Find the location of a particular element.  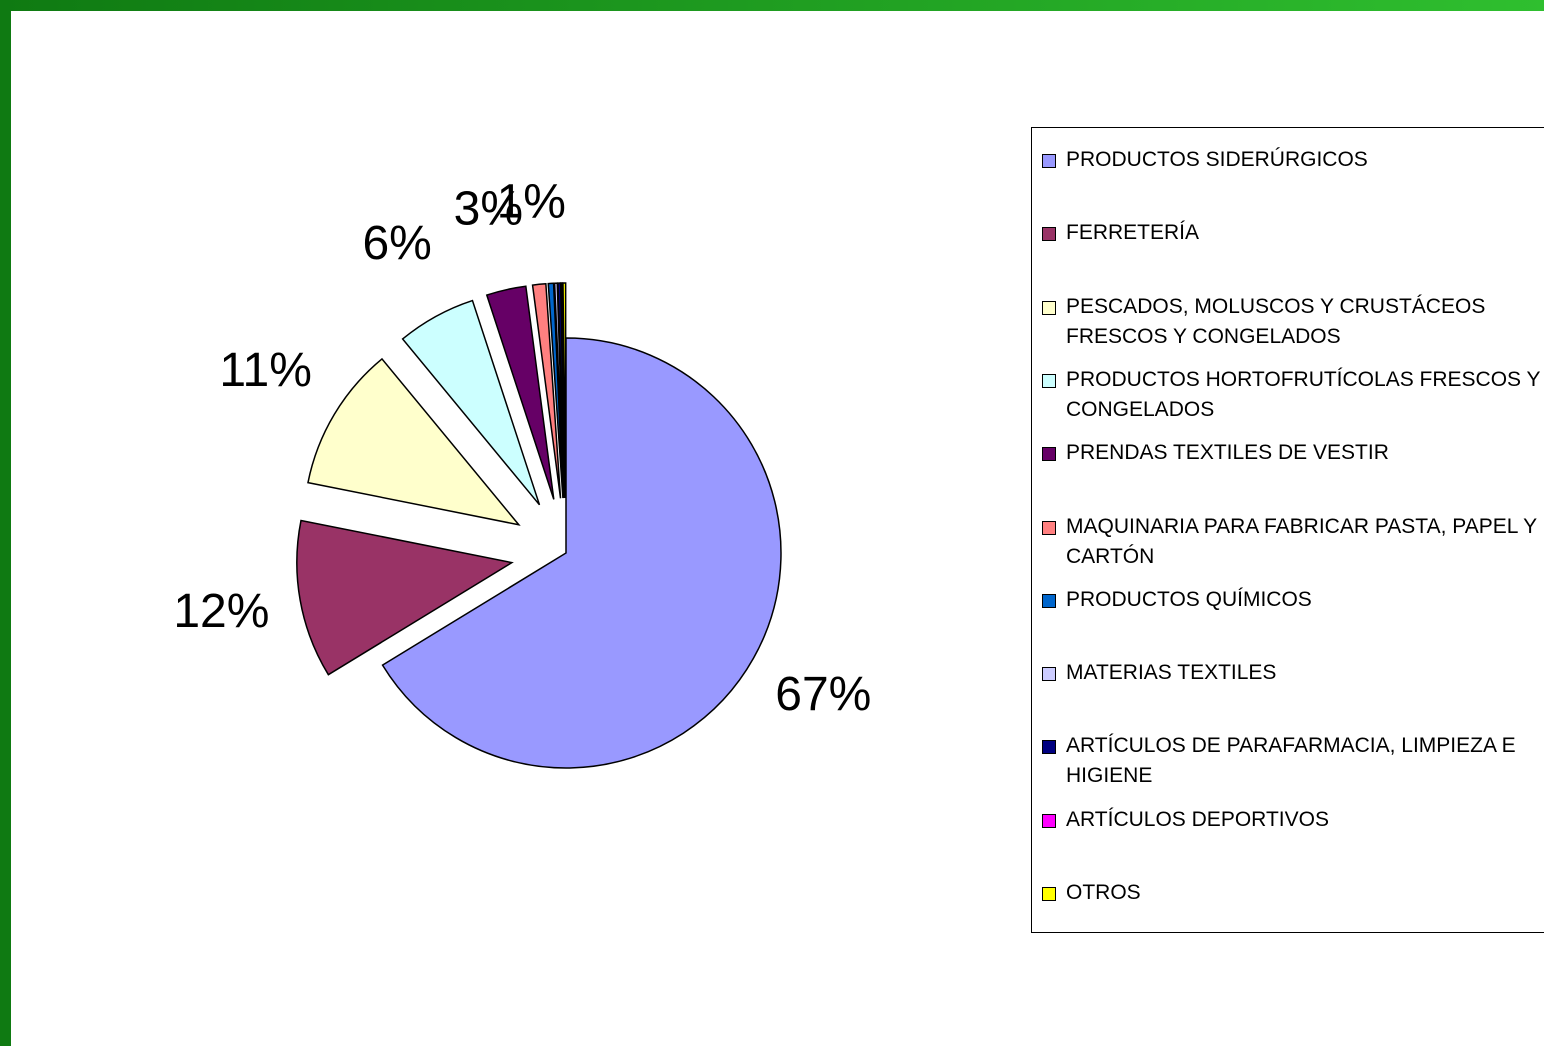

legend-entry: PRENDAS TEXTILES DE VESTIR is located at coordinates (1293, 453).